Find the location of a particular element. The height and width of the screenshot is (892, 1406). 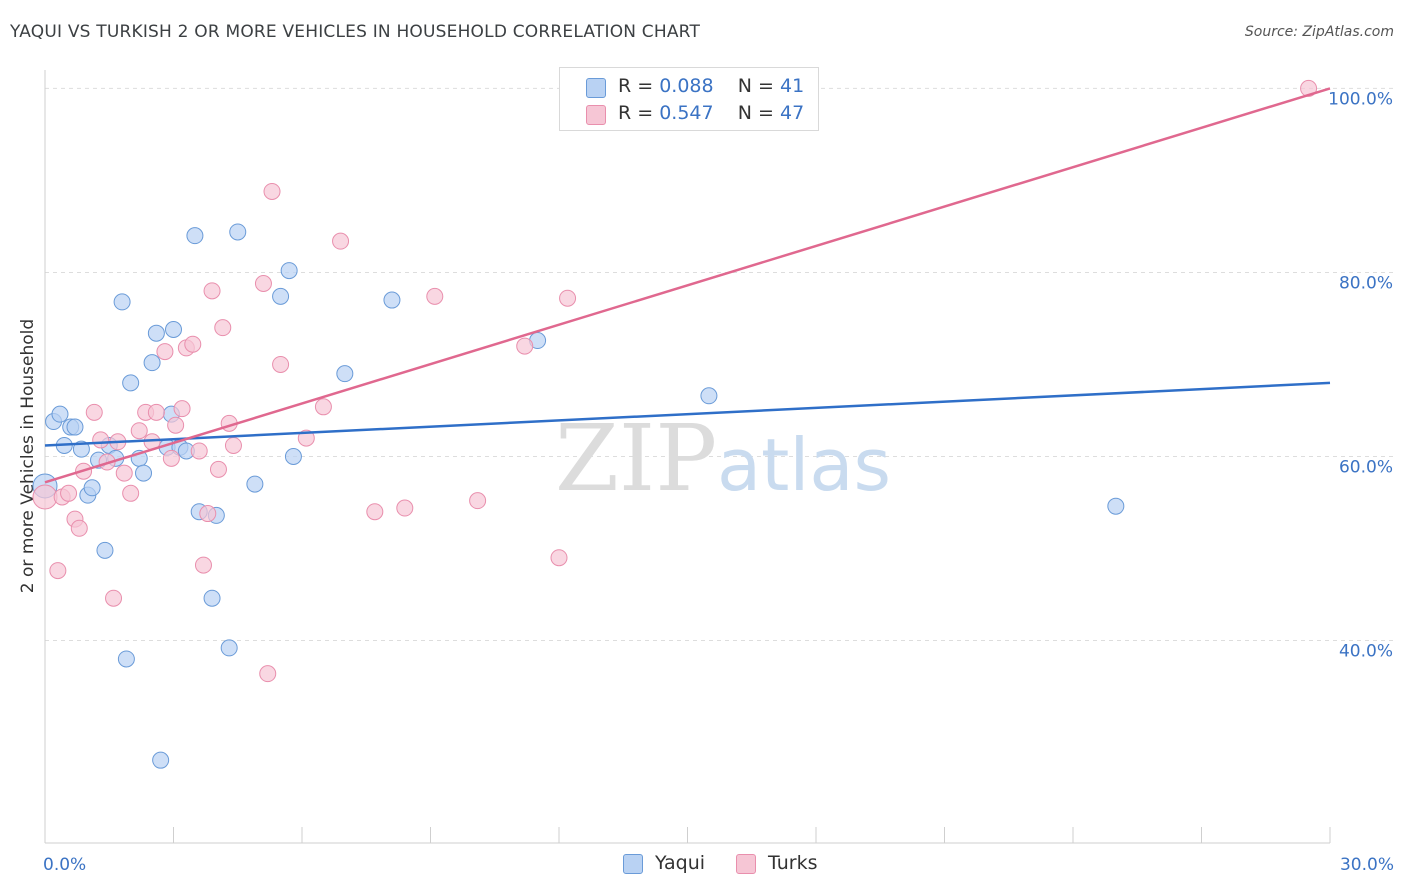

turks-n-value: 47 is located at coordinates (792, 113).